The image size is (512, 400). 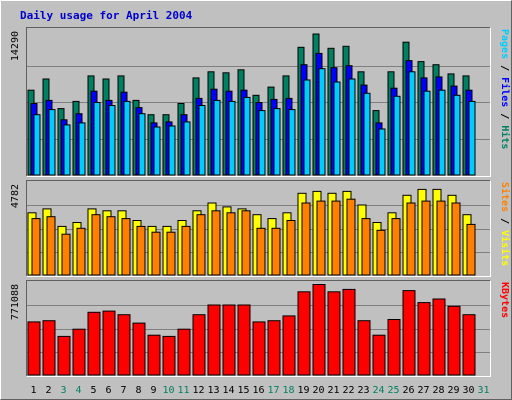 I want to click on x-tick-label: 20, so click(x=318, y=390).